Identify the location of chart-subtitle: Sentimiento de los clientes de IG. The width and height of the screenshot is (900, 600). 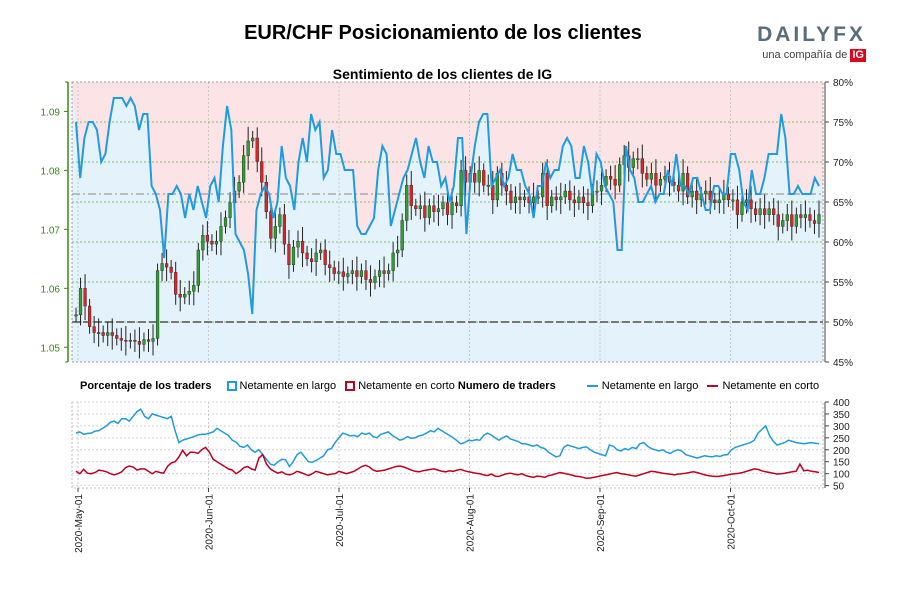
(442, 74).